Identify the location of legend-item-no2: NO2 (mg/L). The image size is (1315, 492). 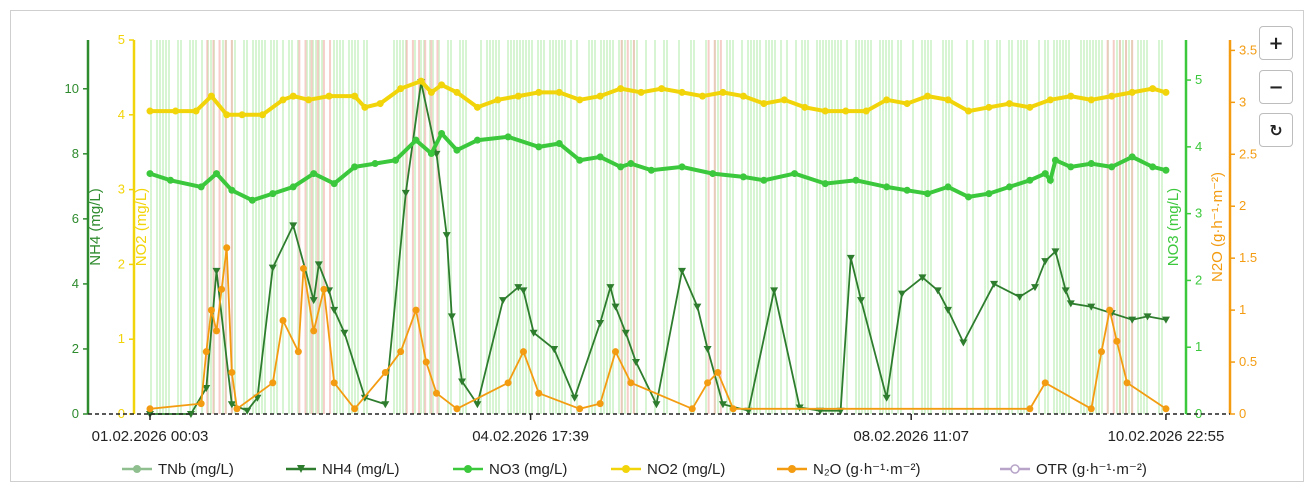
(668, 469).